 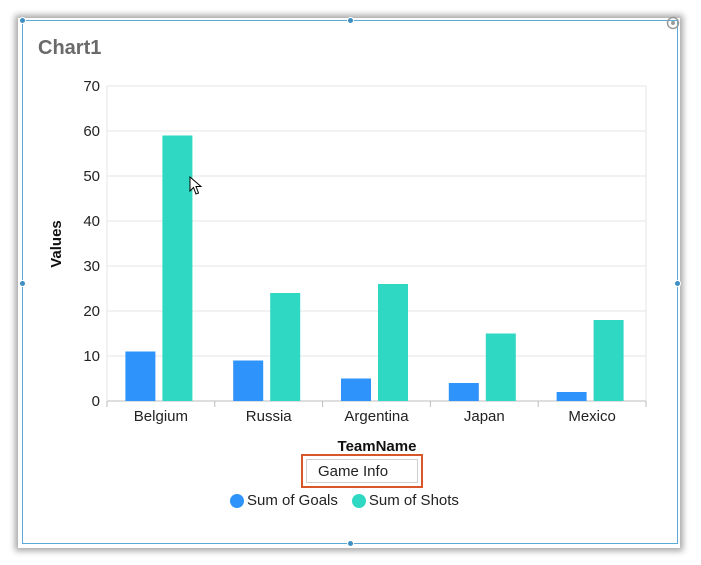 I want to click on y-axis-label: Values, so click(x=56, y=244).